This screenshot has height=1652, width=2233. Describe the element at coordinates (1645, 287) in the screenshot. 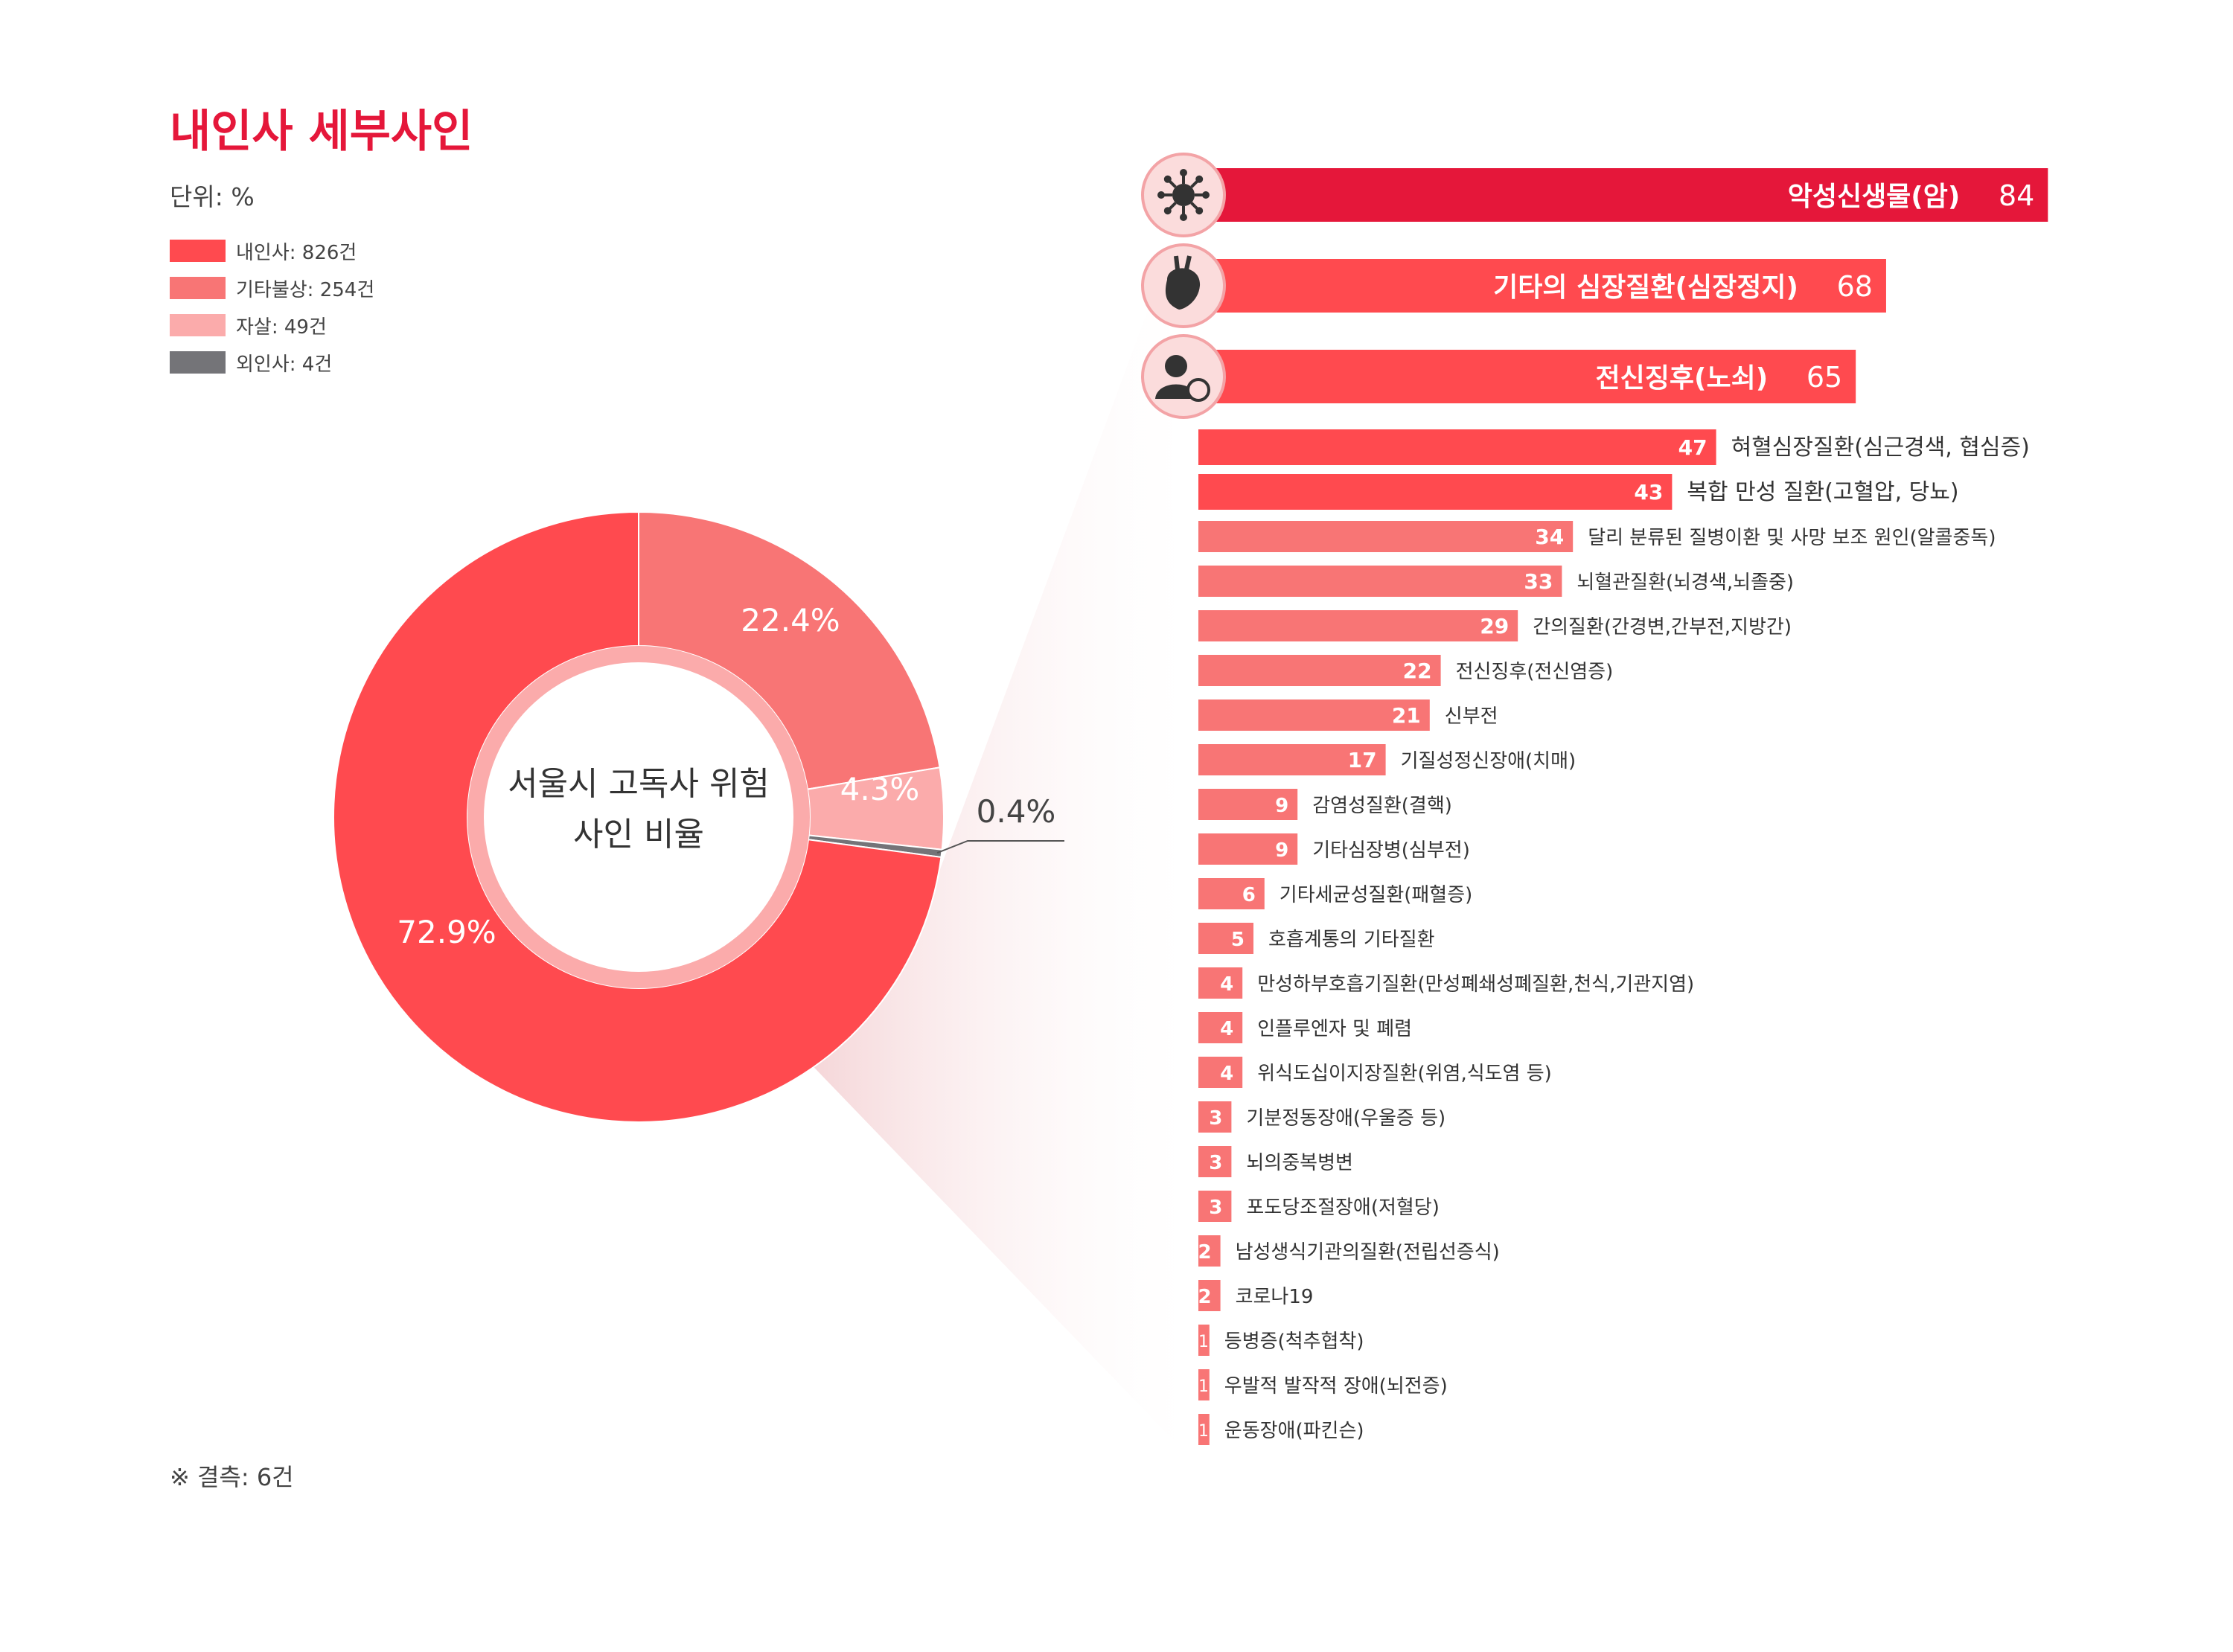

I see `bar-category-label: 기타의 심장질환(심장정지)` at that location.